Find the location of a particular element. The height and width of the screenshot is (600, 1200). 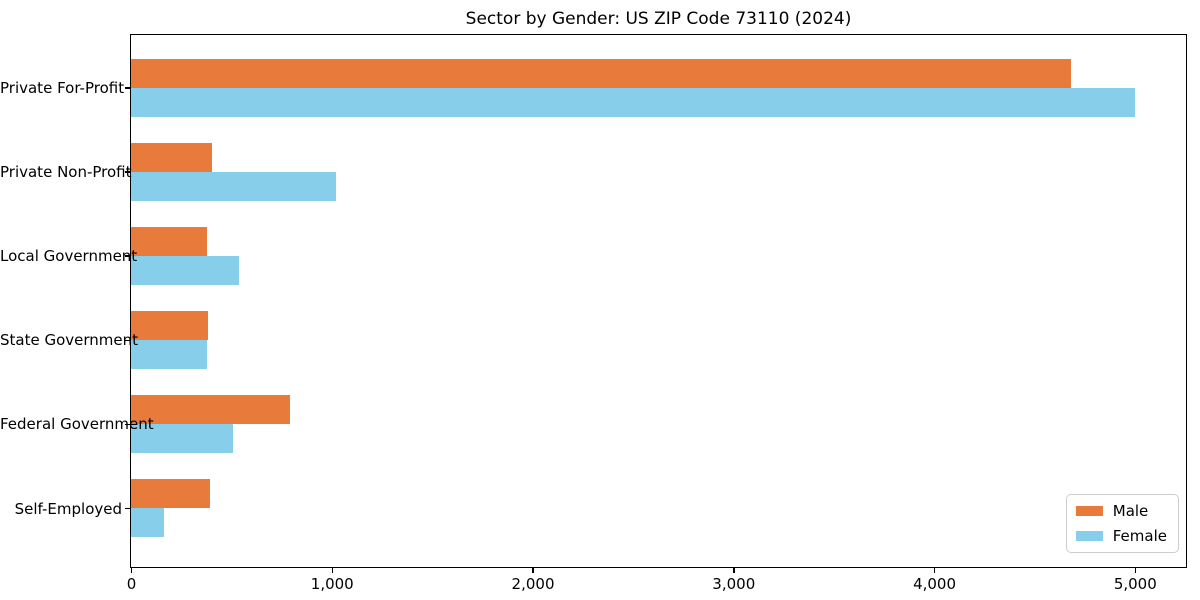

x-tick-label: 3,000 is located at coordinates (734, 584).